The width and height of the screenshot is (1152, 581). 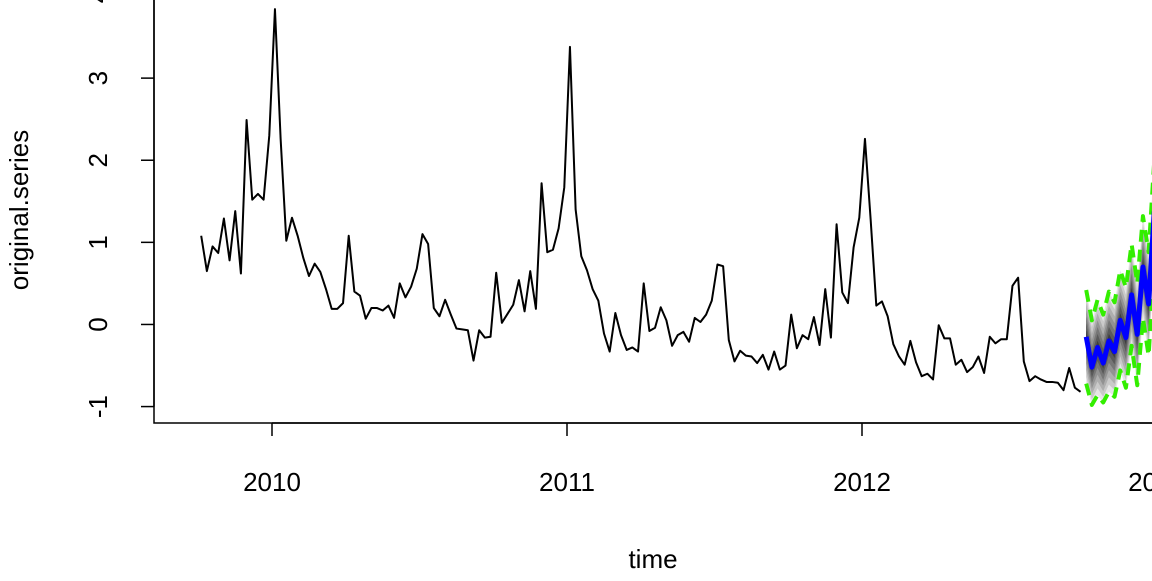 I want to click on y-tick-label: 0, so click(x=98, y=324).